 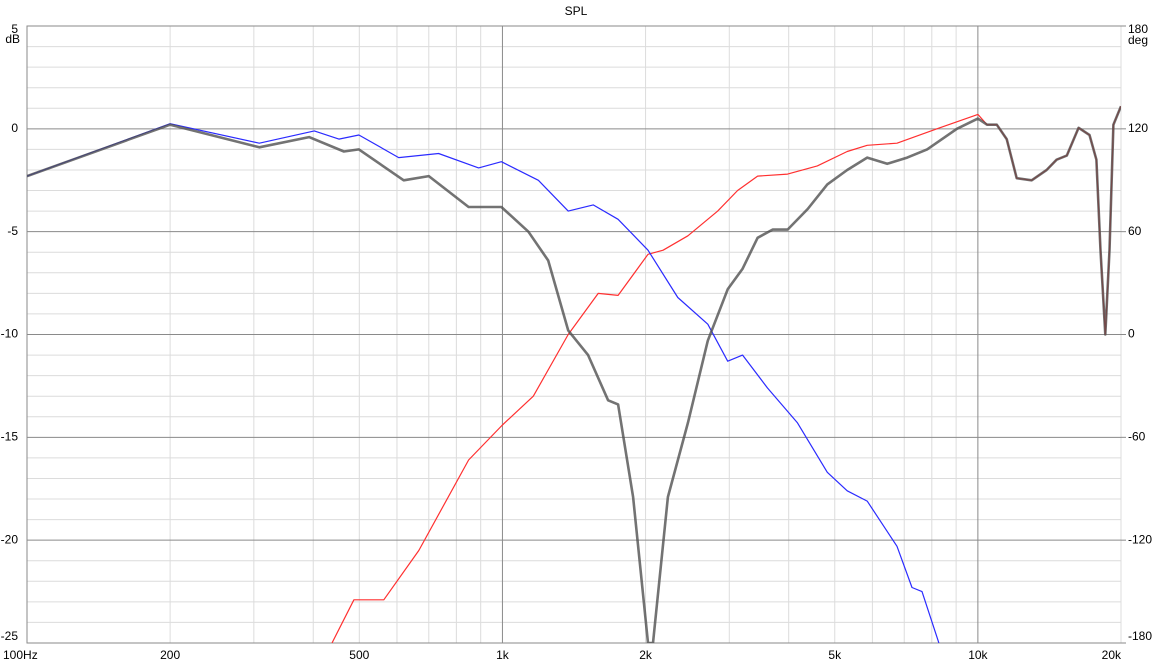 I want to click on y-tick-label: 0, so click(x=14, y=128).